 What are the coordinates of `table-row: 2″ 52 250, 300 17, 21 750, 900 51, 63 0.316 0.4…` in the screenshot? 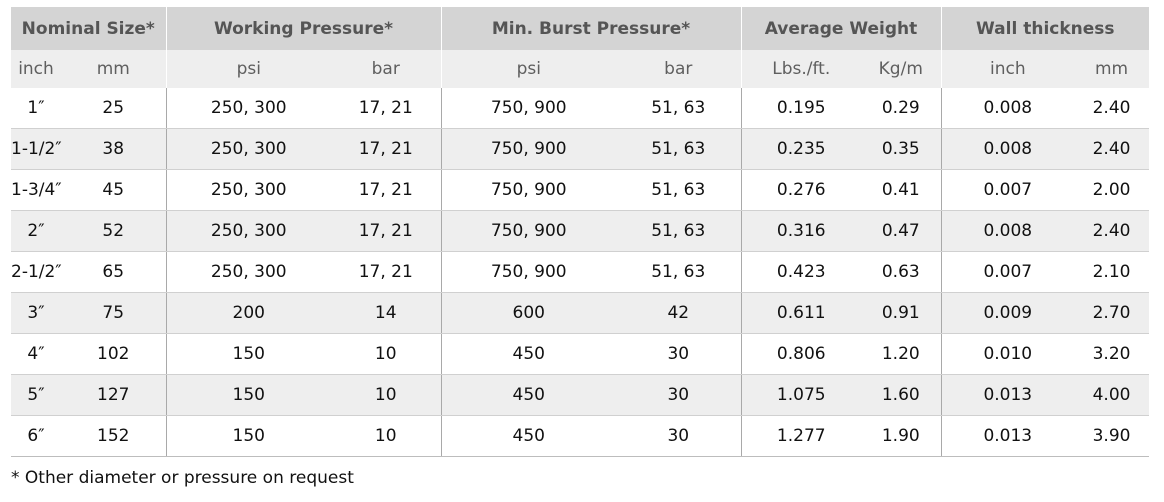 It's located at (580, 231).